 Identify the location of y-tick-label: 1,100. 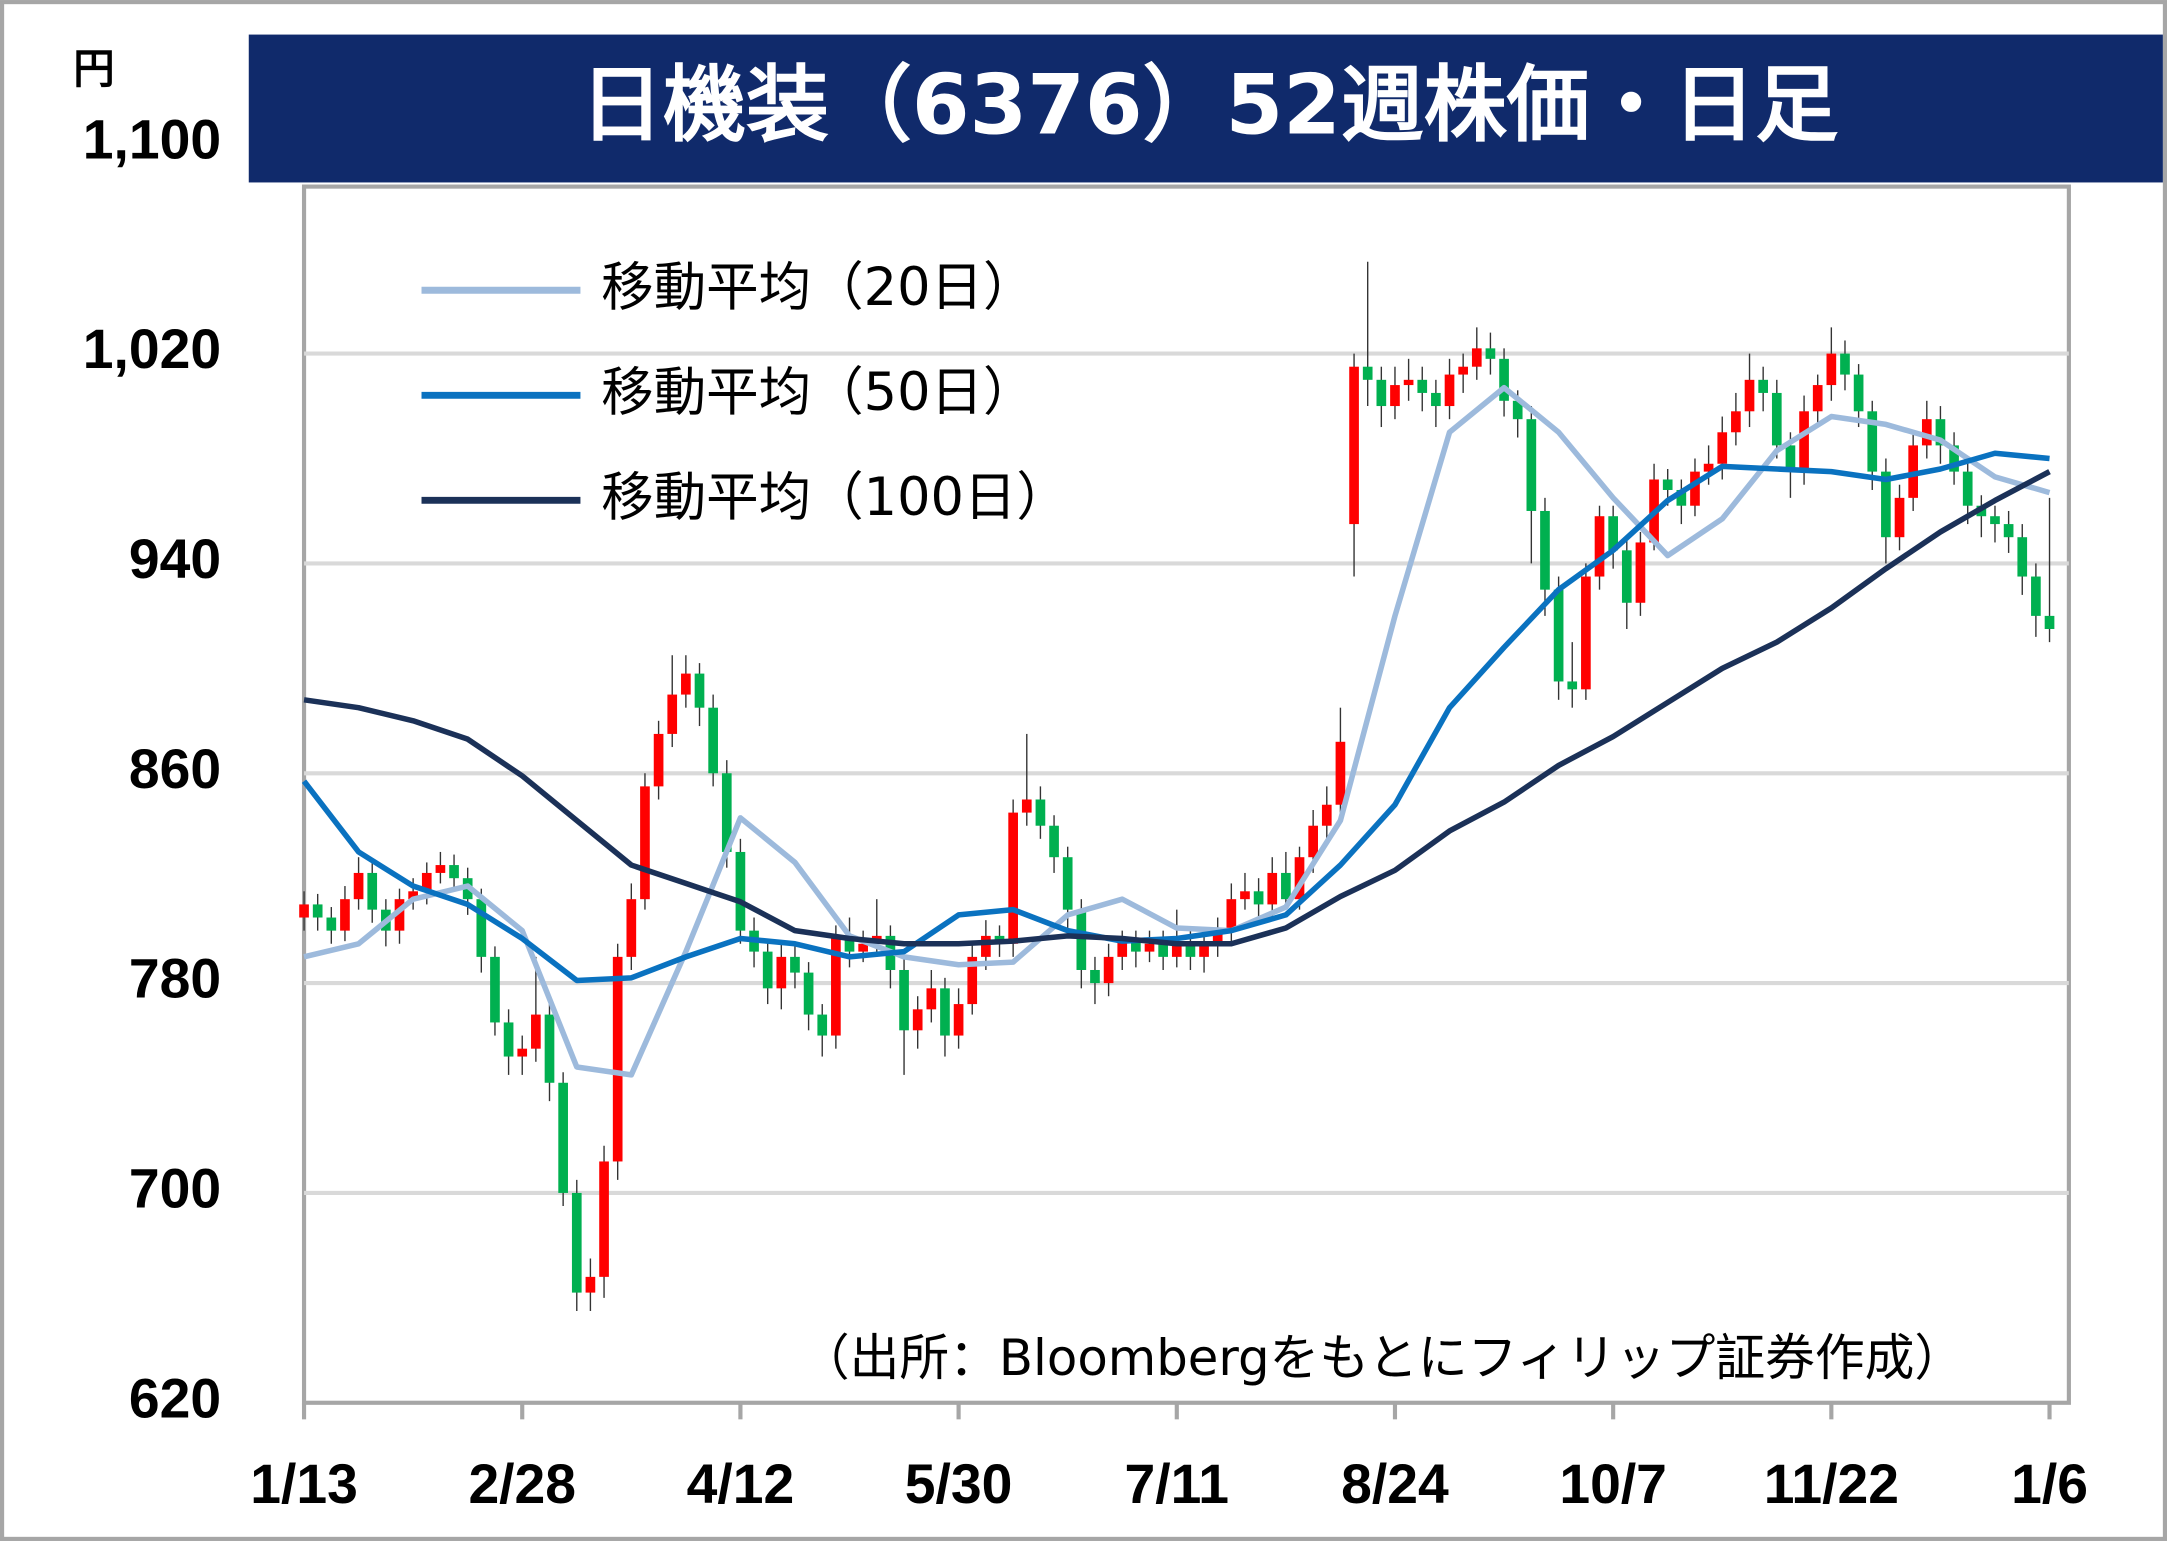
(152, 139).